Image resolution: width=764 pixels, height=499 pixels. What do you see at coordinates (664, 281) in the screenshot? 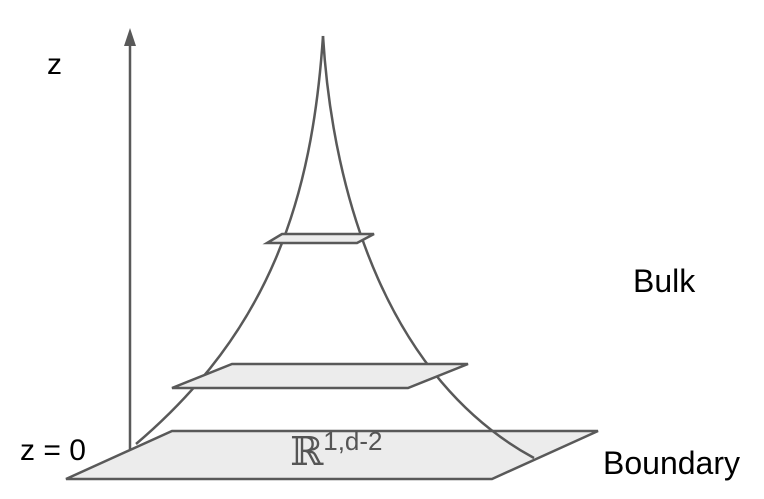
I see `bulk-label: Bulk` at bounding box center [664, 281].